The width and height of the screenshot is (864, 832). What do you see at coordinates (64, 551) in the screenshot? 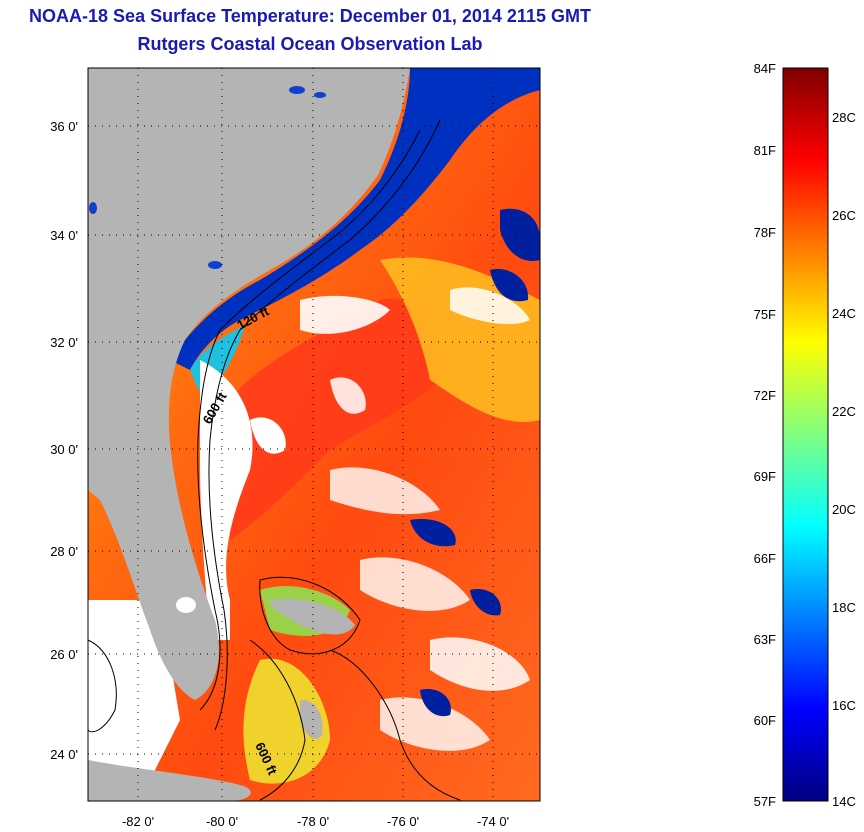
I see `lat-tick-label: 28 0'` at bounding box center [64, 551].